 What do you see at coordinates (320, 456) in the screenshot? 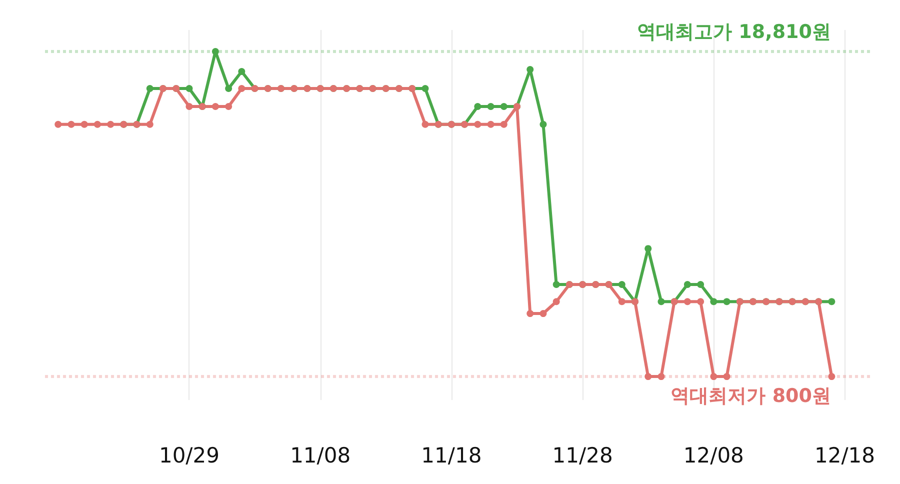
I see `x-tick-label: 11/08` at bounding box center [320, 456].